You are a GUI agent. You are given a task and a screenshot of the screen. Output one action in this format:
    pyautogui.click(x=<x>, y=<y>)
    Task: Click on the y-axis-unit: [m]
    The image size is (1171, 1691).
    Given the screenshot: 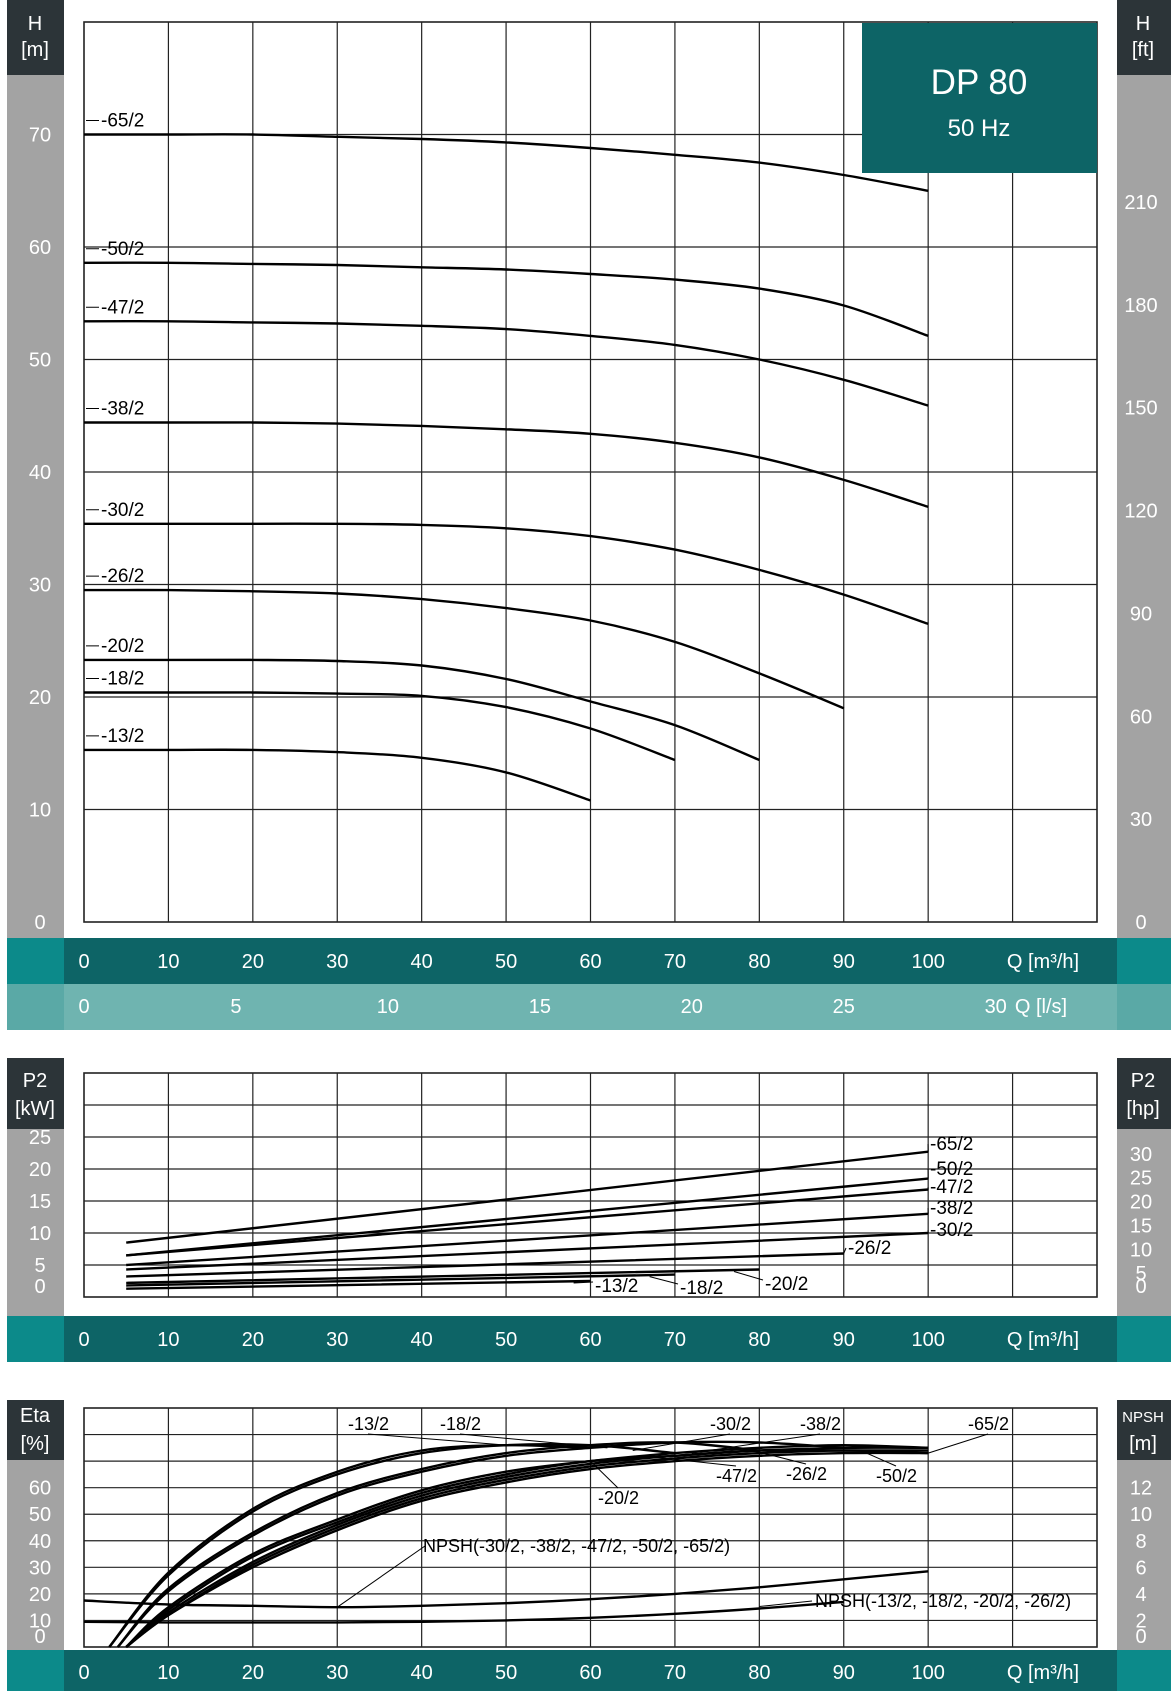 What is the action you would take?
    pyautogui.click(x=35, y=50)
    